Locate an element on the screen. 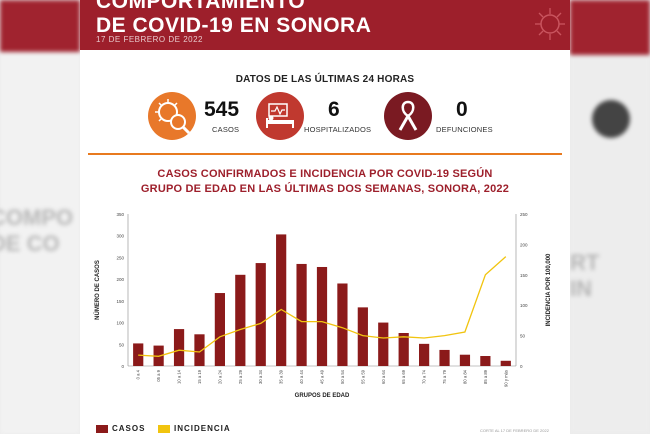  cases-count: 545 is located at coordinates (222, 109).